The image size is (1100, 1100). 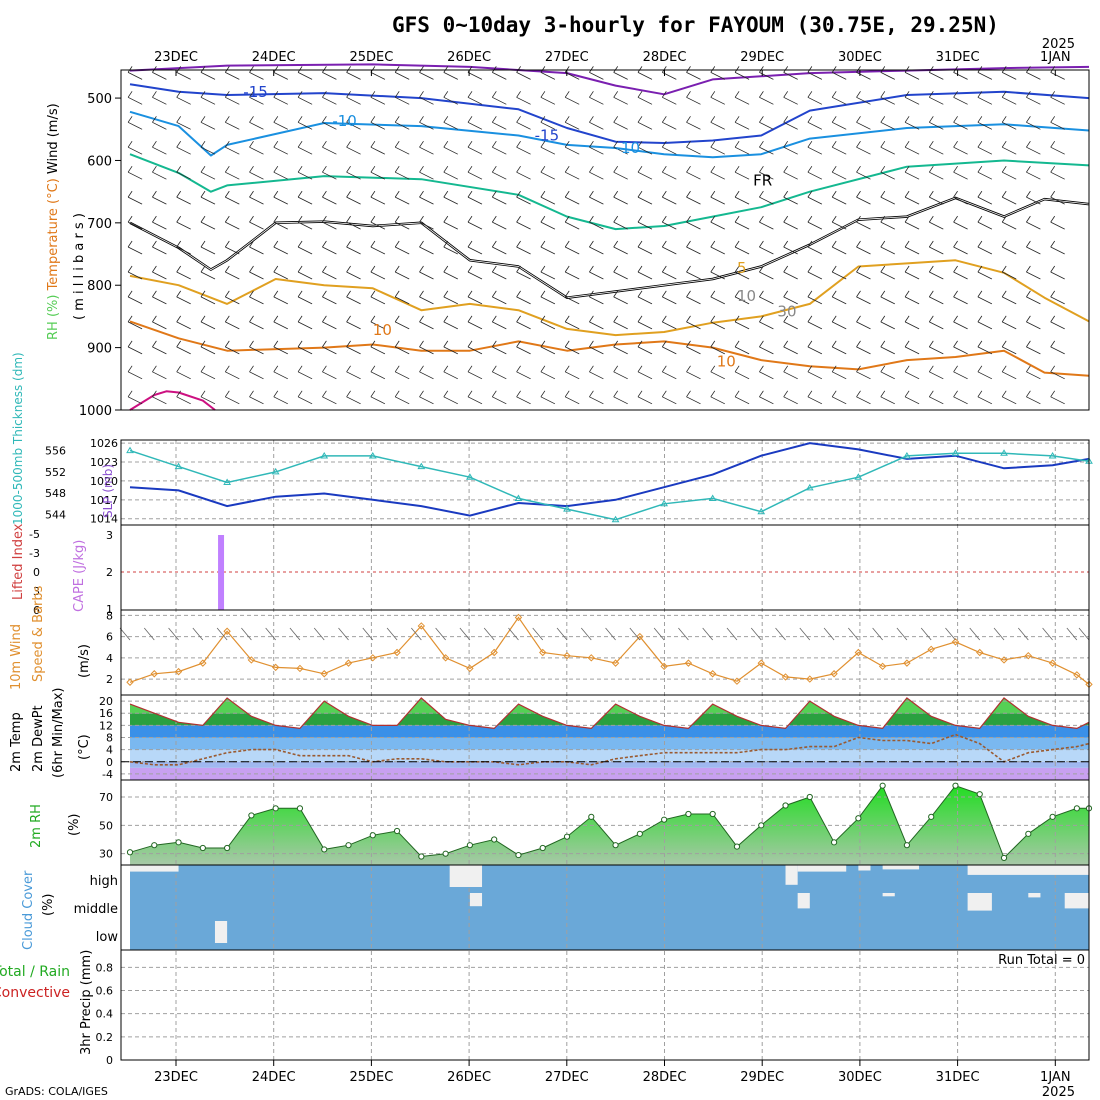 I want to click on pressure-tick-label: 800, so click(x=99, y=286).